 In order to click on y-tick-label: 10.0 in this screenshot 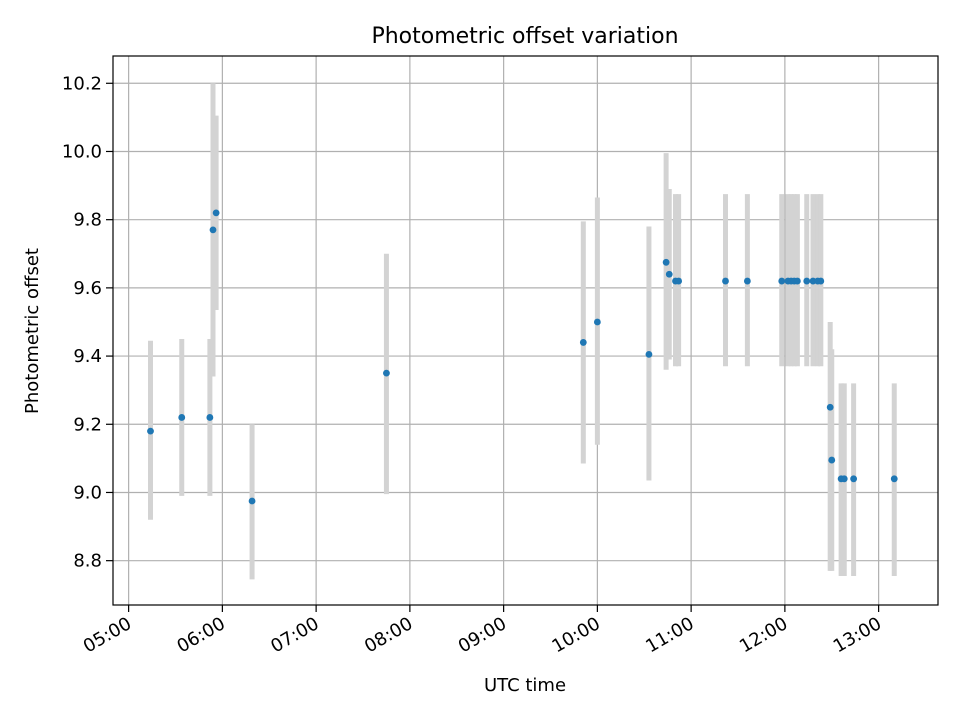, I will do `click(82, 151)`.